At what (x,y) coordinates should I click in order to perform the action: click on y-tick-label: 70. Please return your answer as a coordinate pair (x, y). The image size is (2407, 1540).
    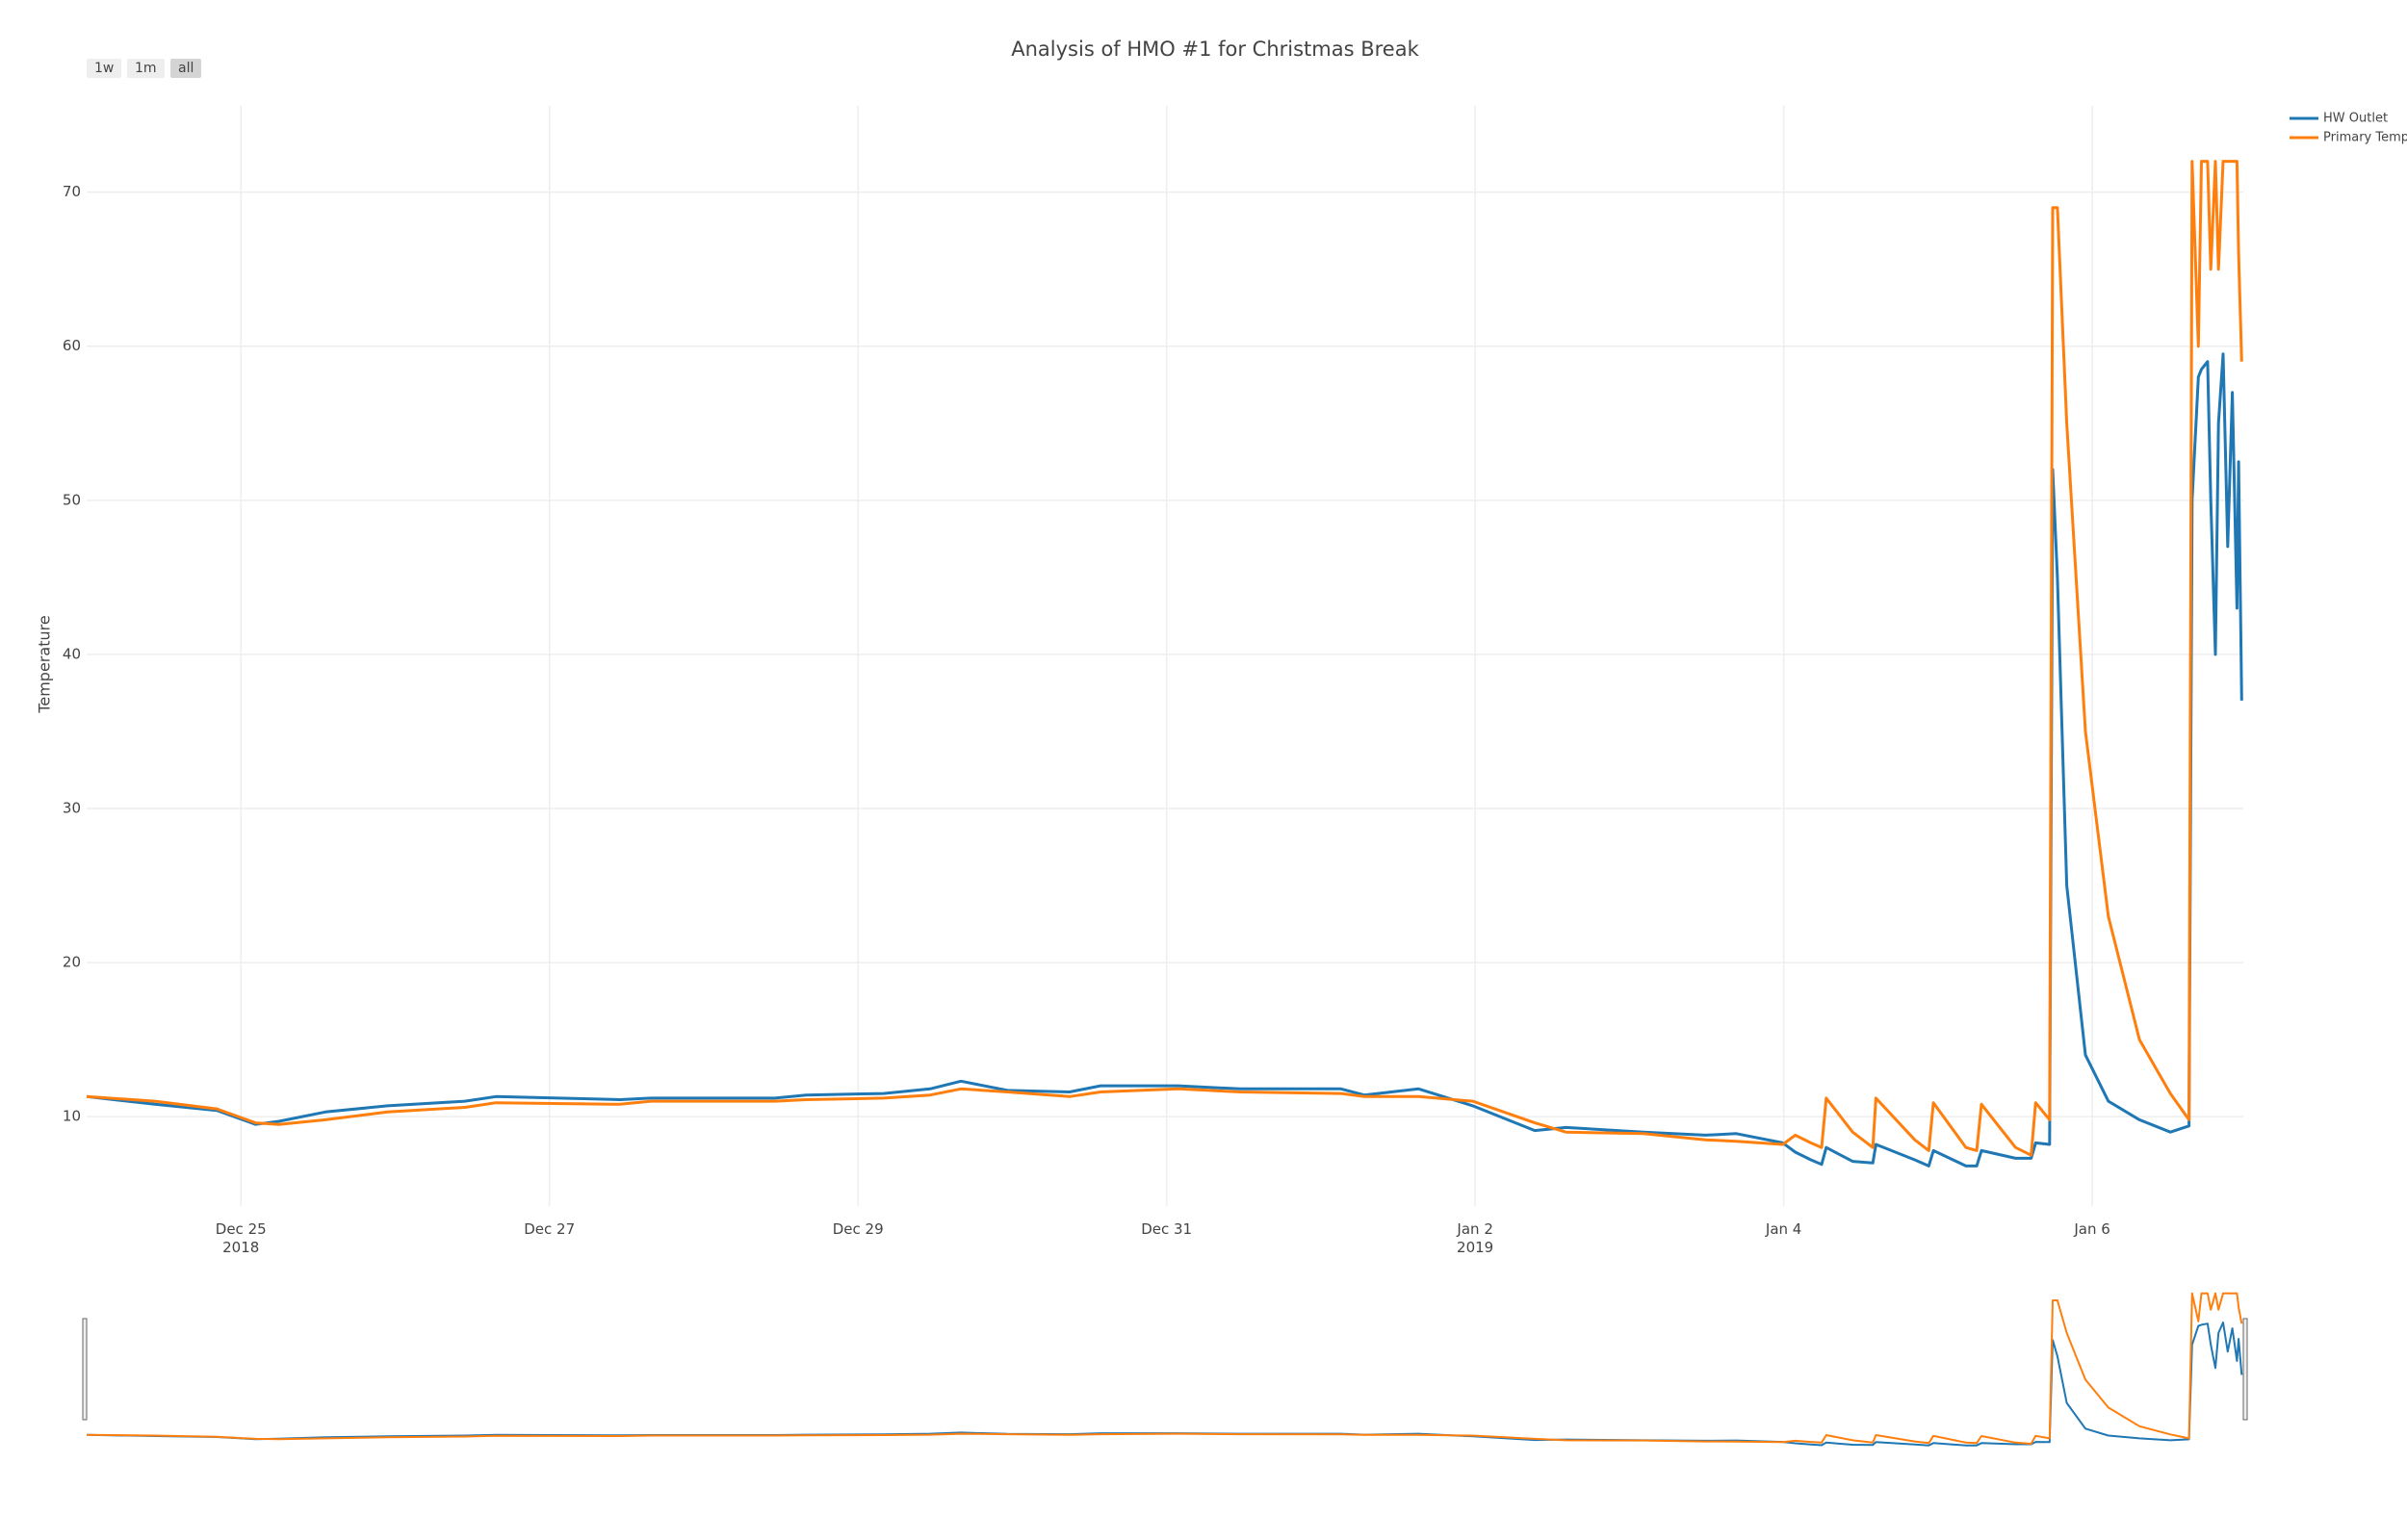
    Looking at the image, I should click on (72, 191).